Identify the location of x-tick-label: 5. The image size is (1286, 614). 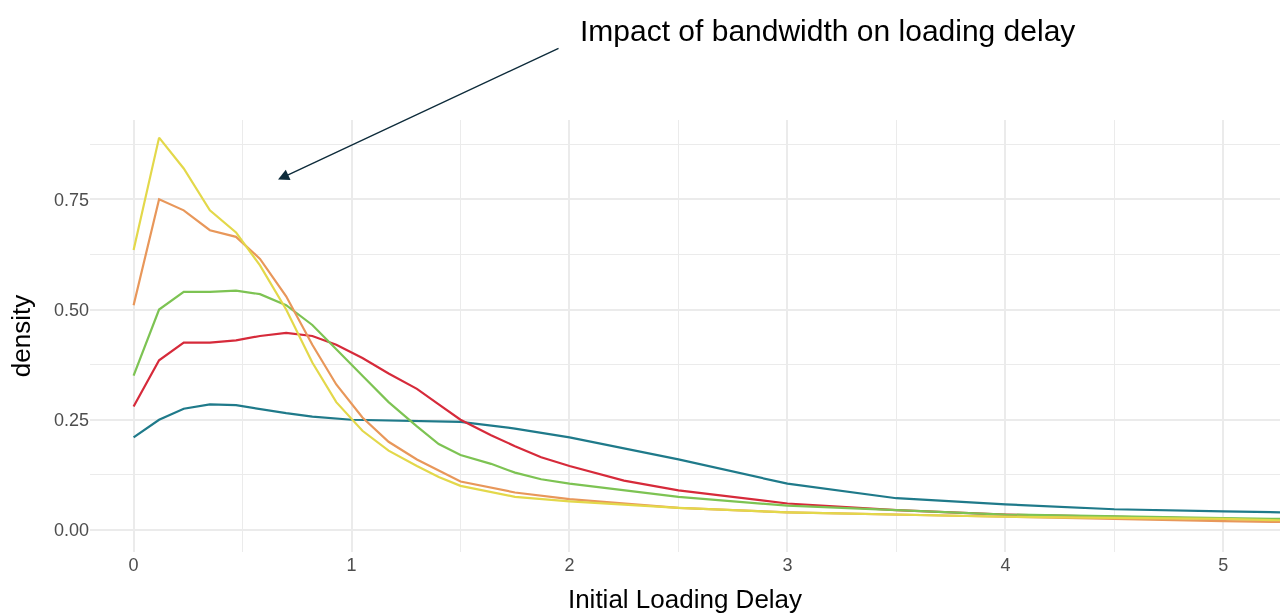
(1223, 565).